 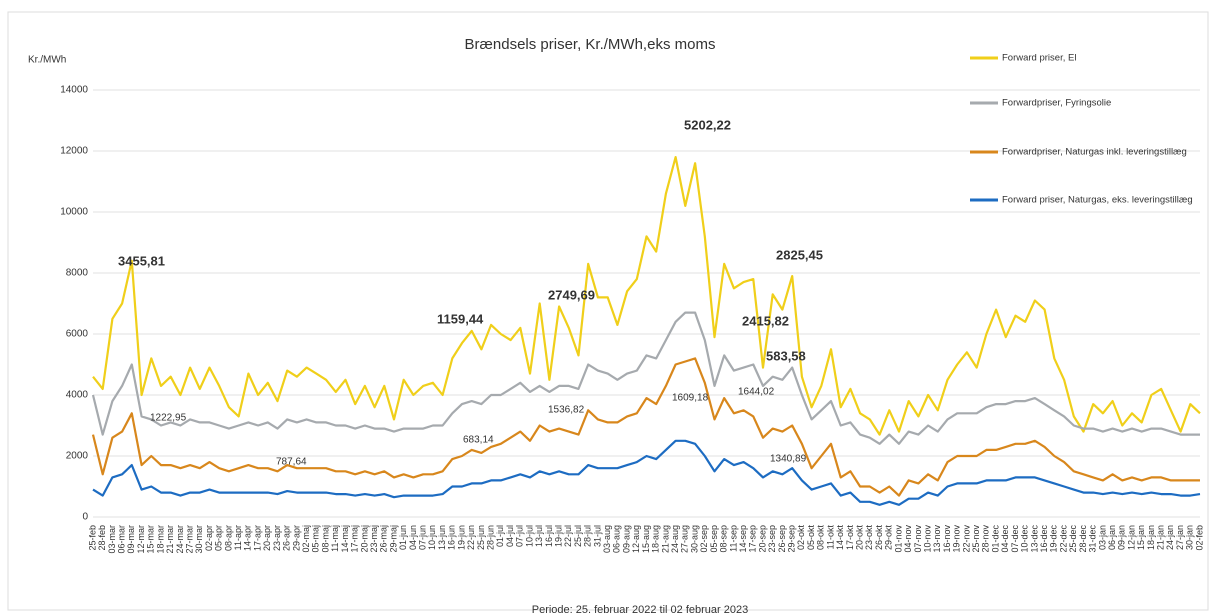 I want to click on x-tick-label: 06-jan, so click(x=1112, y=537).